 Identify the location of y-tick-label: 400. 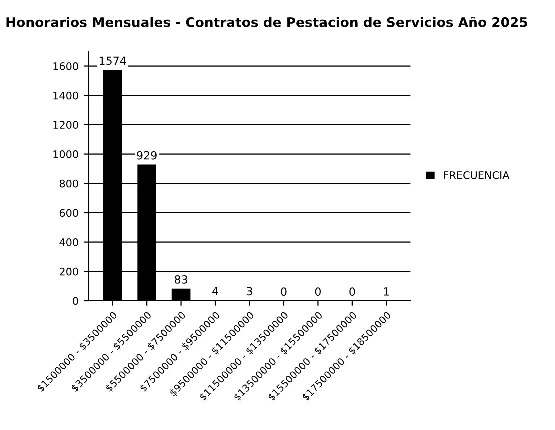
(69, 242).